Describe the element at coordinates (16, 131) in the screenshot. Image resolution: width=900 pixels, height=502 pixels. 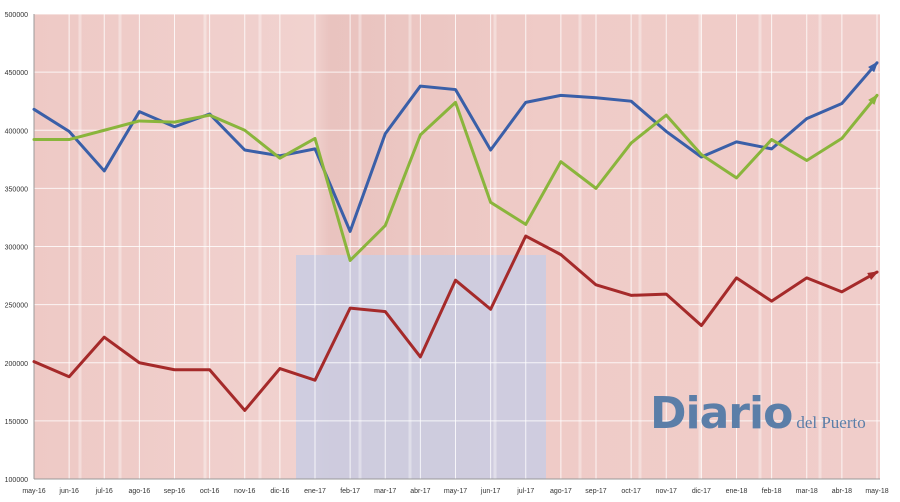
I see `y-tick-label: 400000` at that location.